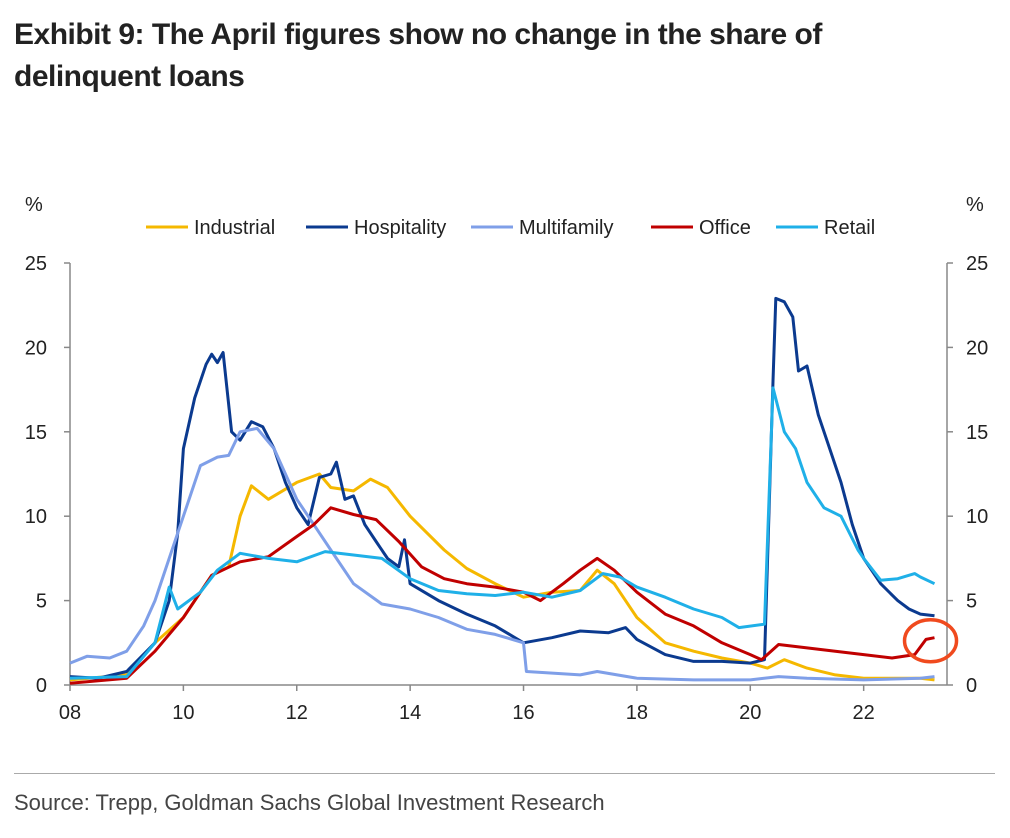 This screenshot has height=838, width=1010. I want to click on legend-label-industrial: Industrial, so click(234, 228).